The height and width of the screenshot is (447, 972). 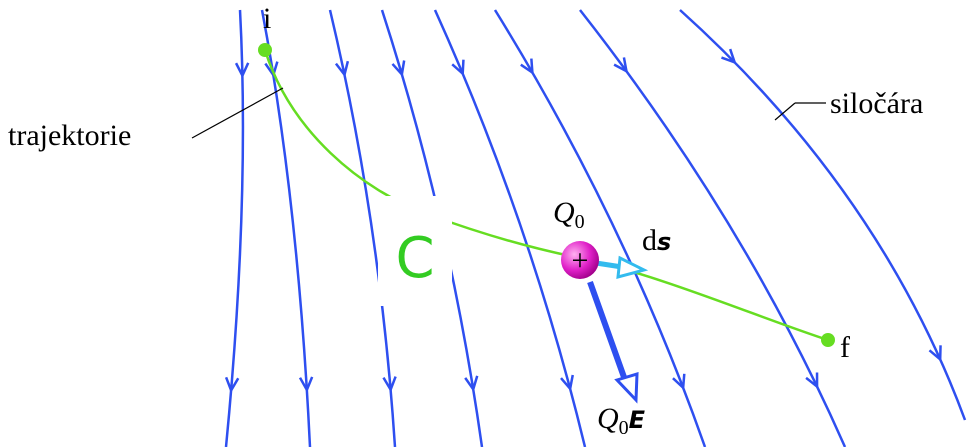 I want to click on trajectory-label: trajektorie, so click(x=69, y=135).